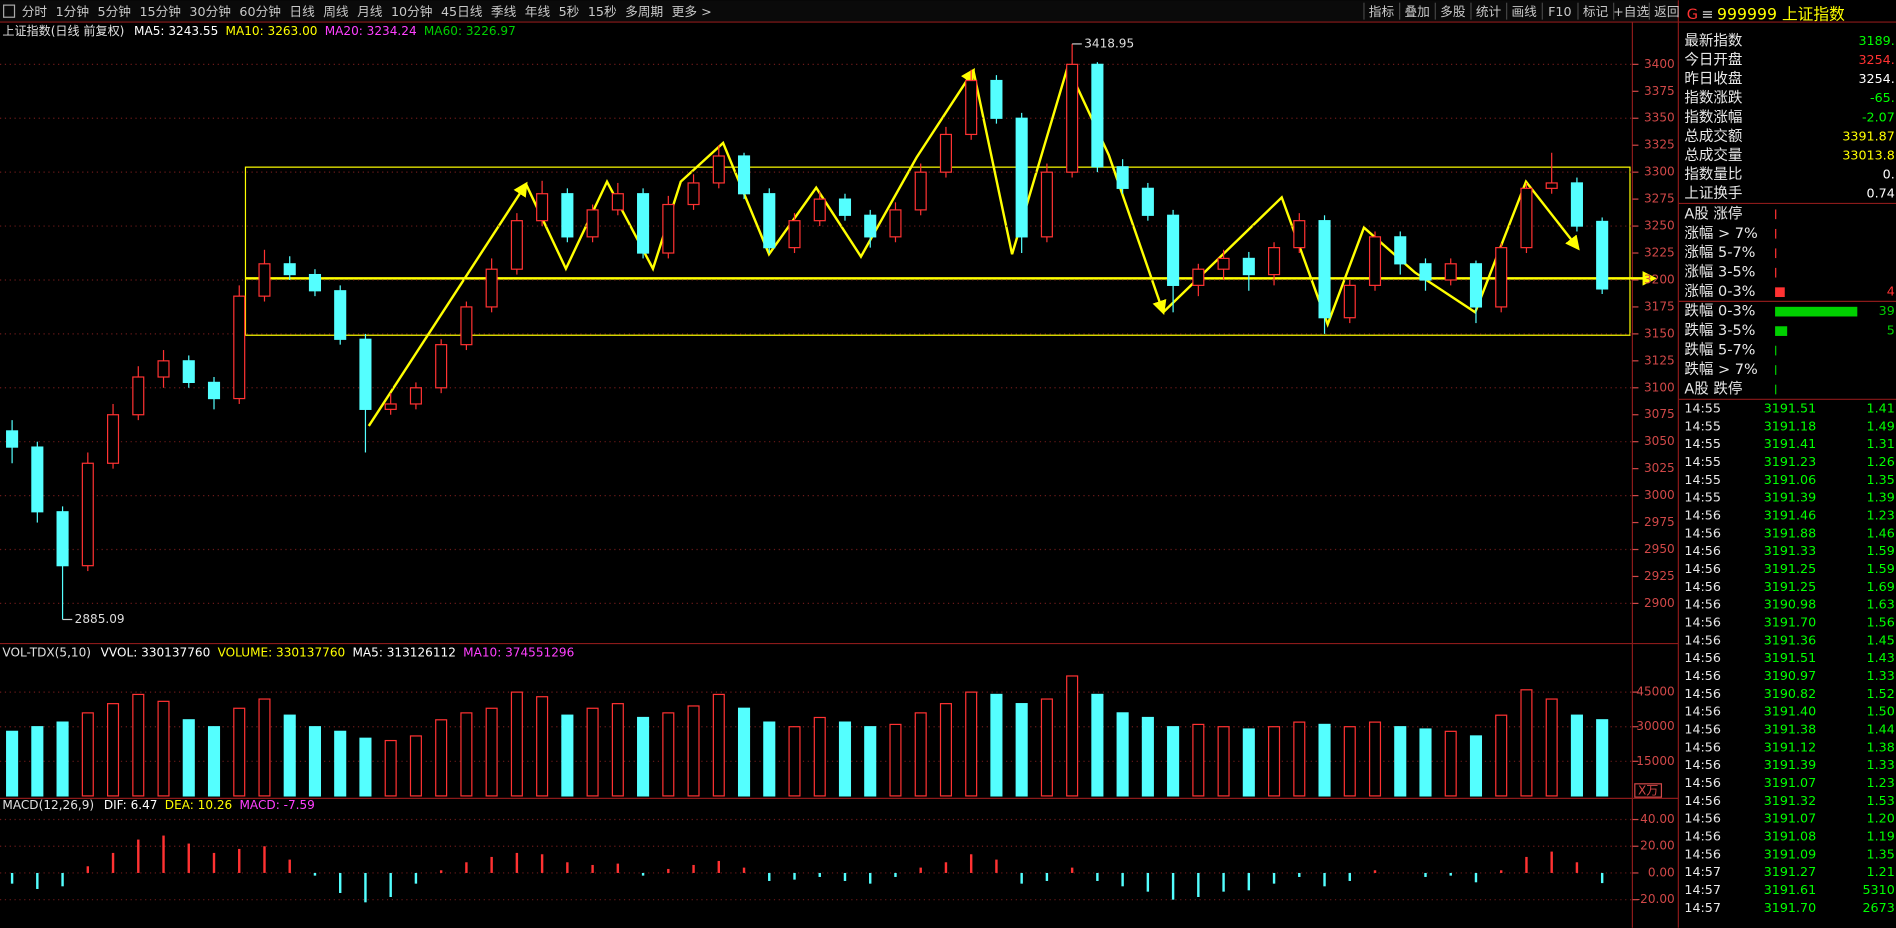 The width and height of the screenshot is (1896, 928). I want to click on period-tab: 60分钟, so click(260, 11).